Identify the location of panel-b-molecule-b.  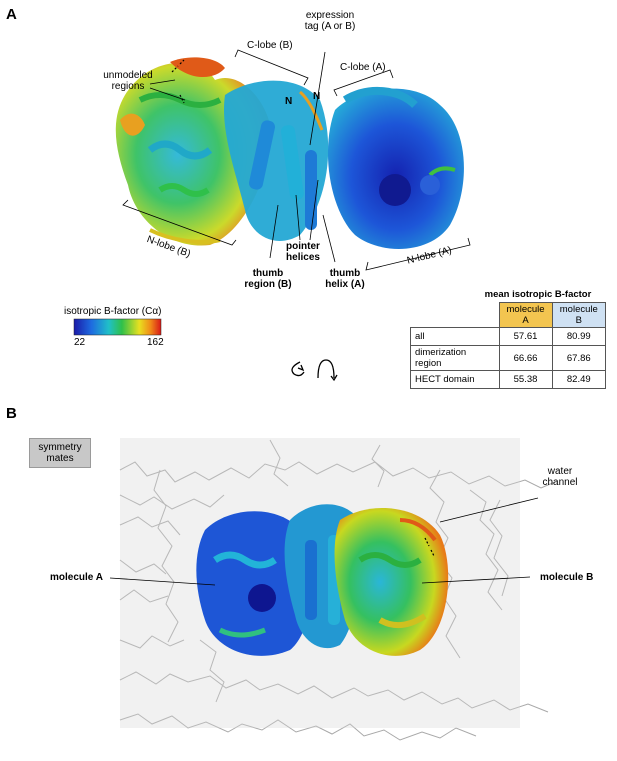
(391, 582).